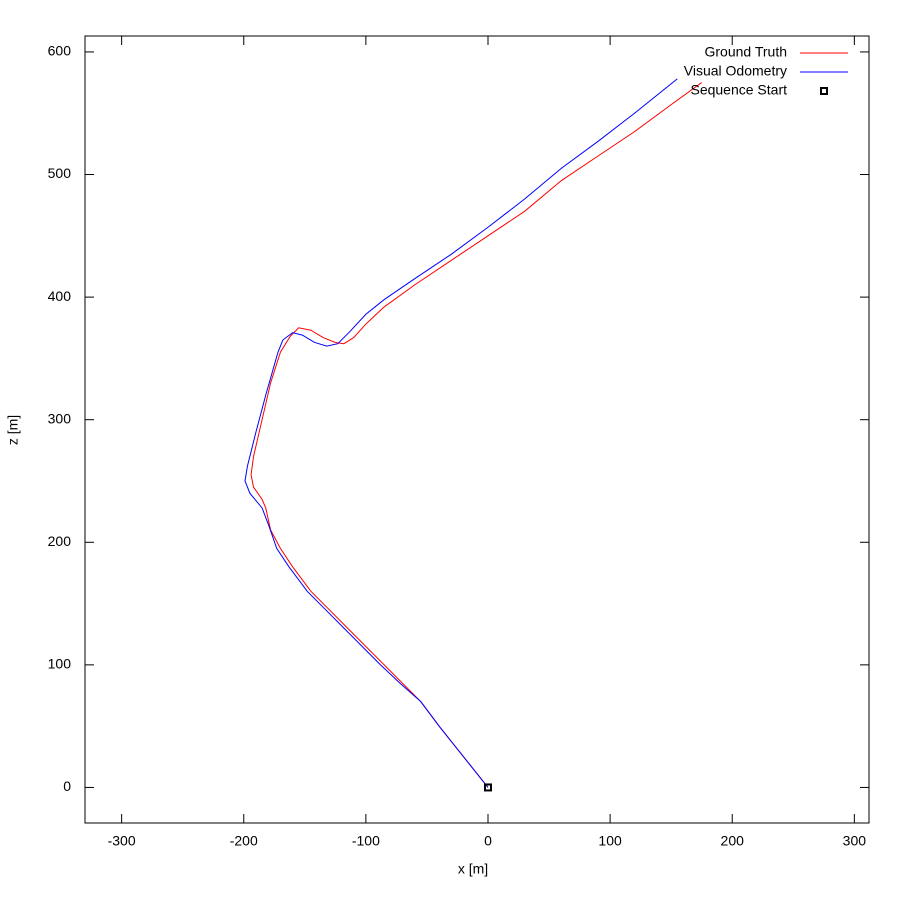  I want to click on legend-label: Ground Truth, so click(746, 52).